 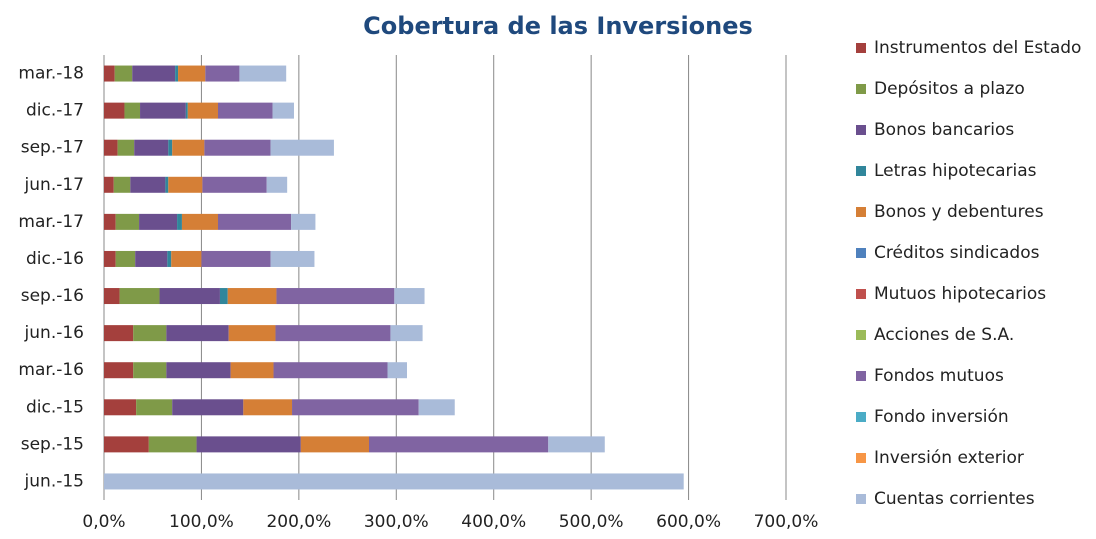 I want to click on legend-label: Bonos y debentures, so click(x=959, y=212).